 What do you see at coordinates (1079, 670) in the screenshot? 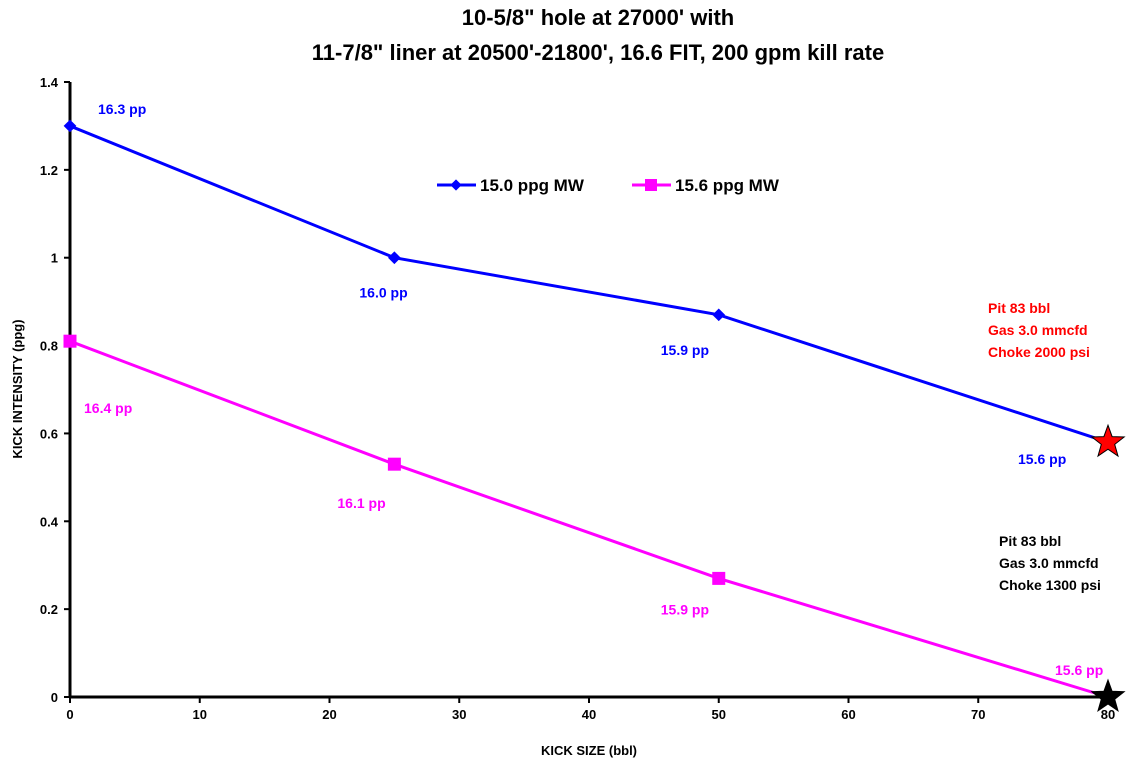
I see `data-label-15-6-ppg-mw: 15.6 pp` at bounding box center [1079, 670].